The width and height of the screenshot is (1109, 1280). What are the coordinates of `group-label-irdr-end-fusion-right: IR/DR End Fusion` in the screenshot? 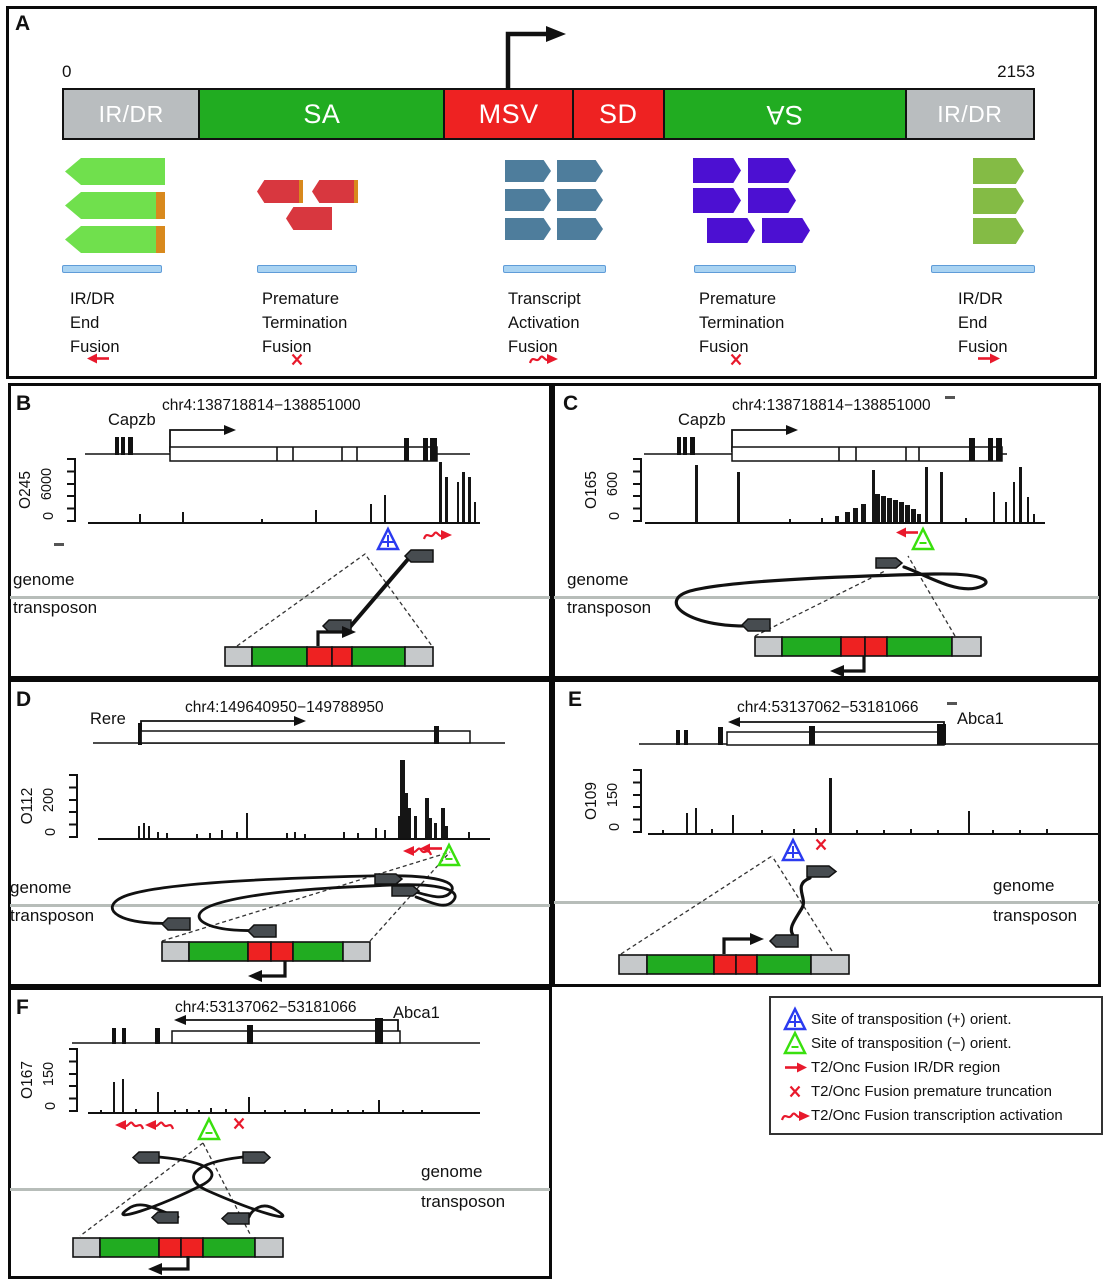 It's located at (983, 323).